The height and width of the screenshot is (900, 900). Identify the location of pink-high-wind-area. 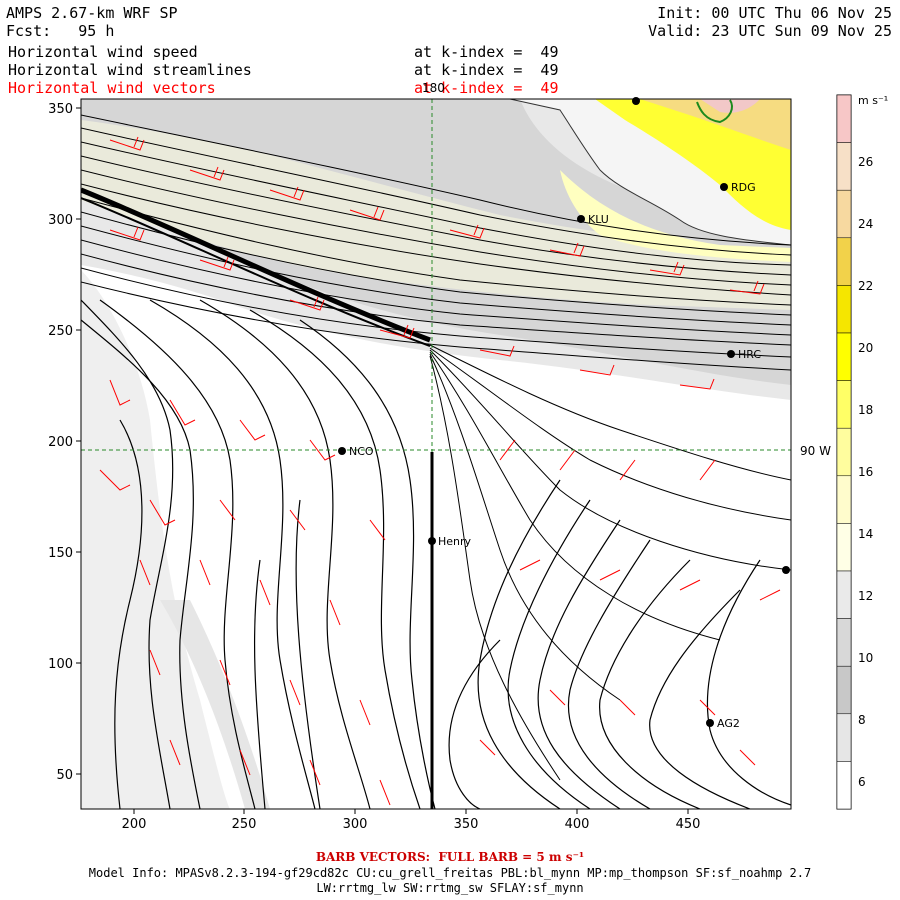
(730, 106).